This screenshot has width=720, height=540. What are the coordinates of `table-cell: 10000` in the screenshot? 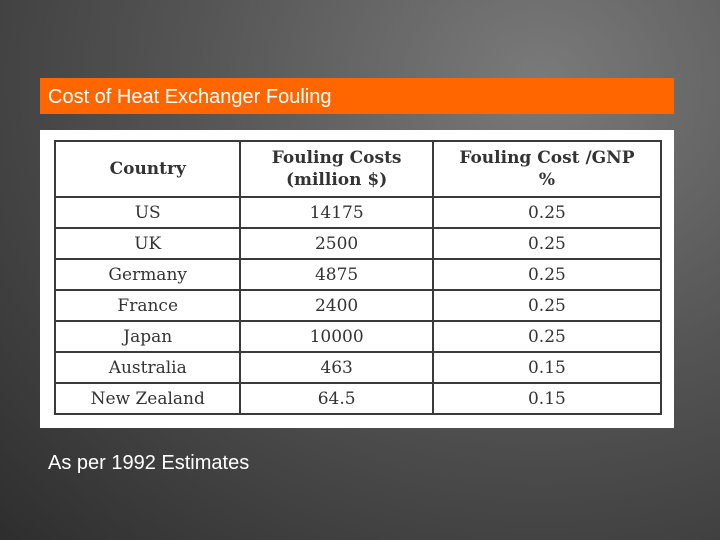 It's located at (336, 336).